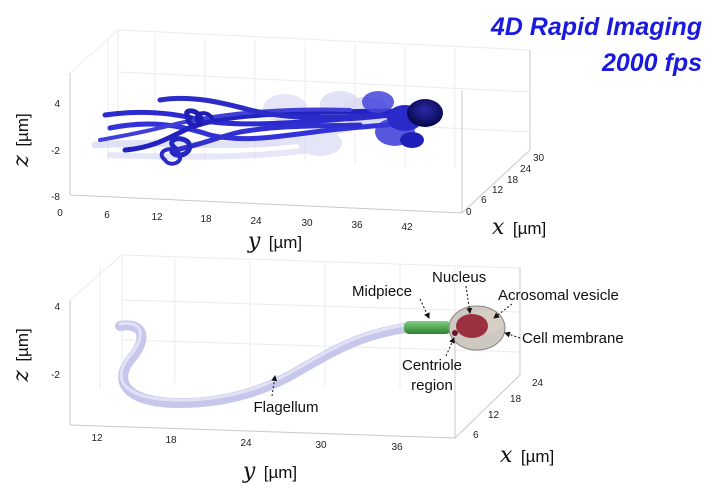 Image resolution: width=720 pixels, height=493 pixels. Describe the element at coordinates (256, 221) in the screenshot. I see `top-y-tick: 24` at that location.